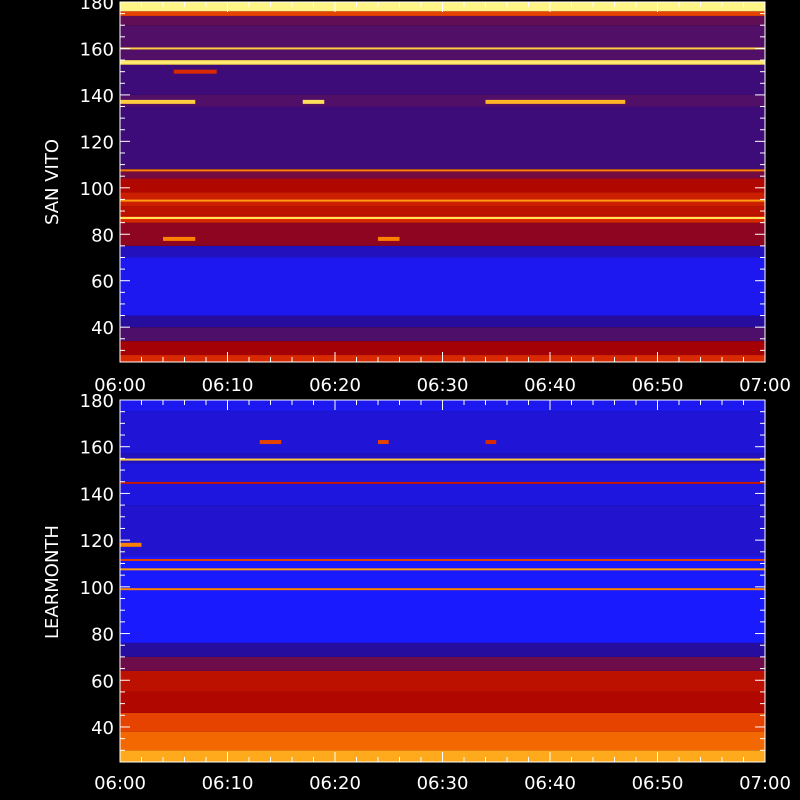 Image resolution: width=800 pixels, height=800 pixels. I want to click on learmonth-y-tick-label: 180, so click(97, 401).